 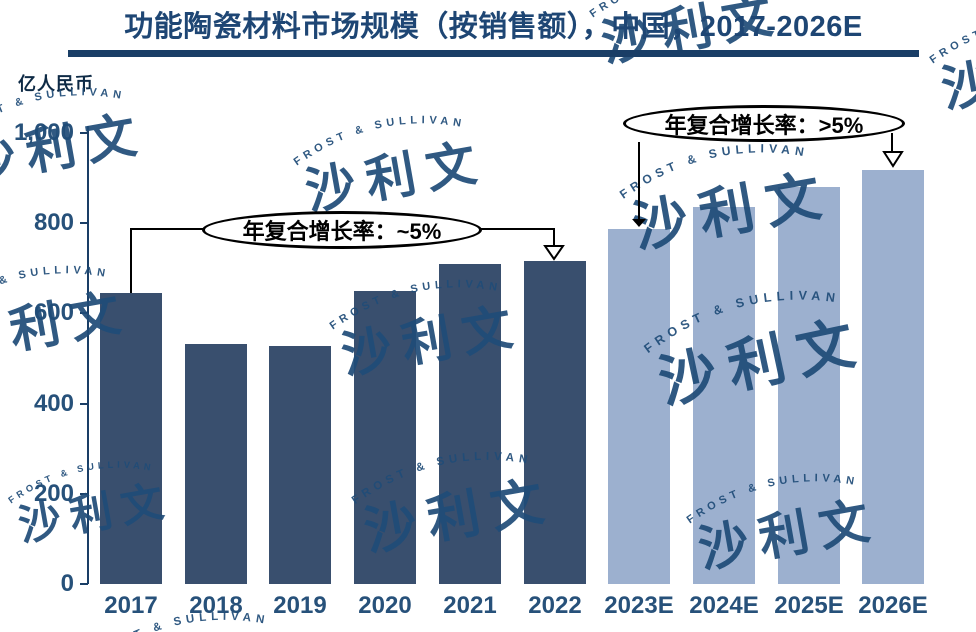 What do you see at coordinates (554, 253) in the screenshot?
I see `cagr1-arrowhead-icon` at bounding box center [554, 253].